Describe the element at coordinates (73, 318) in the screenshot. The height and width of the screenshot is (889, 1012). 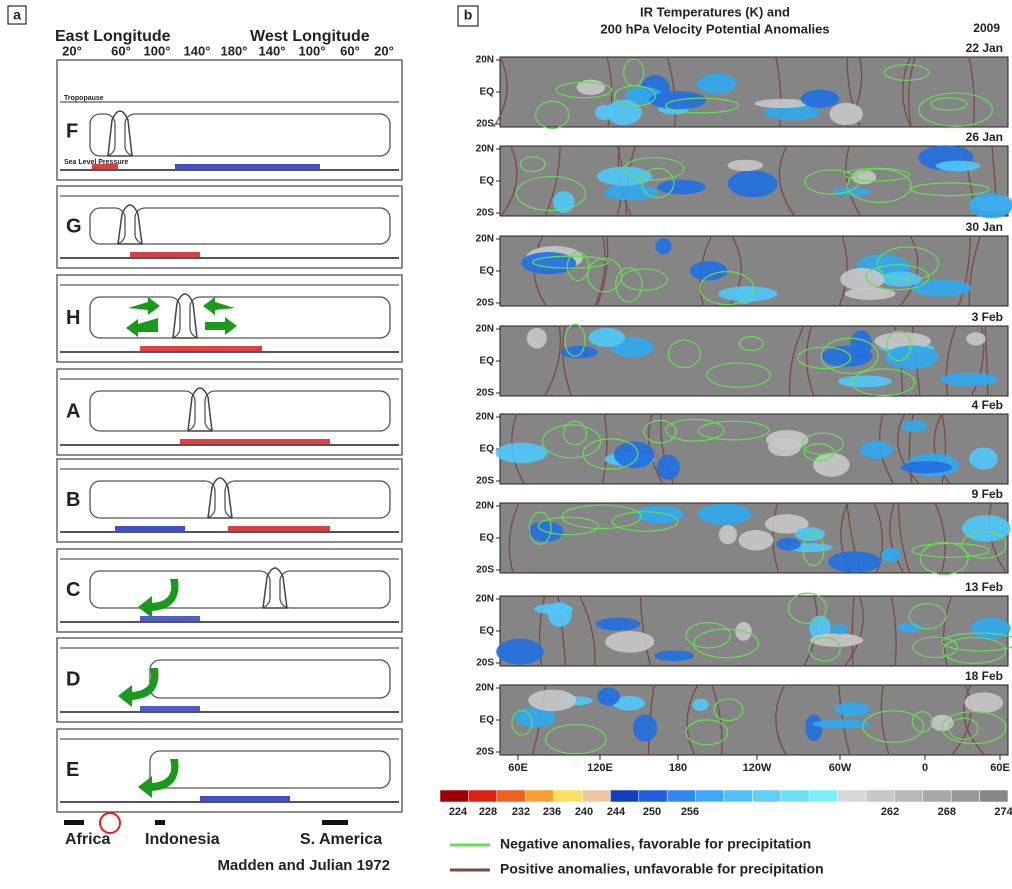
I see `stage-letter: H` at that location.